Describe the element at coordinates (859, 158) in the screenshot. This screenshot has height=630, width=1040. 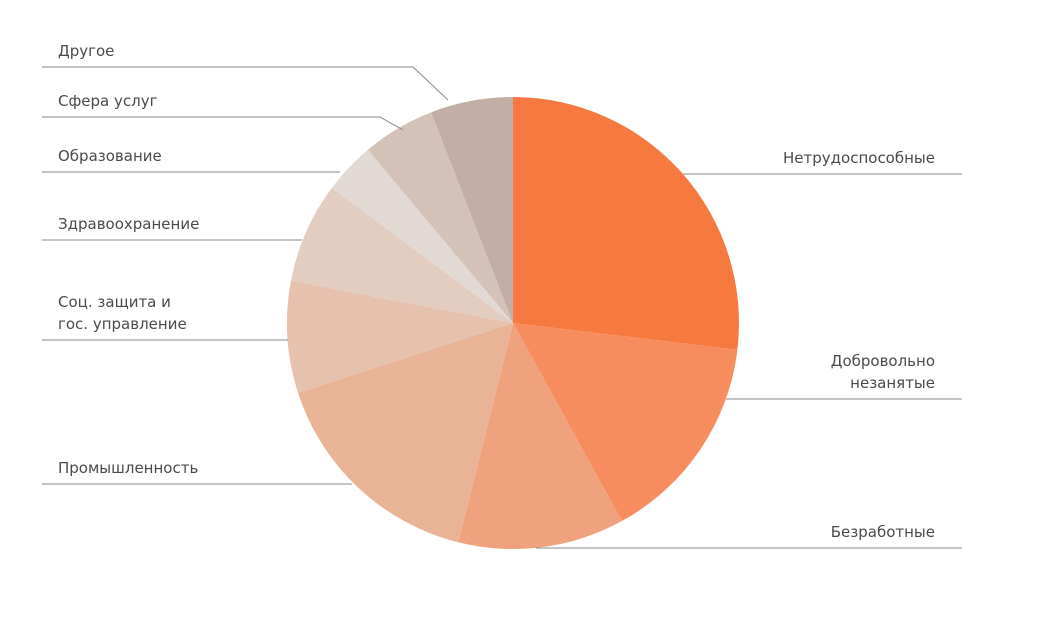
I see `slice-label: Нетрудоспособные` at that location.